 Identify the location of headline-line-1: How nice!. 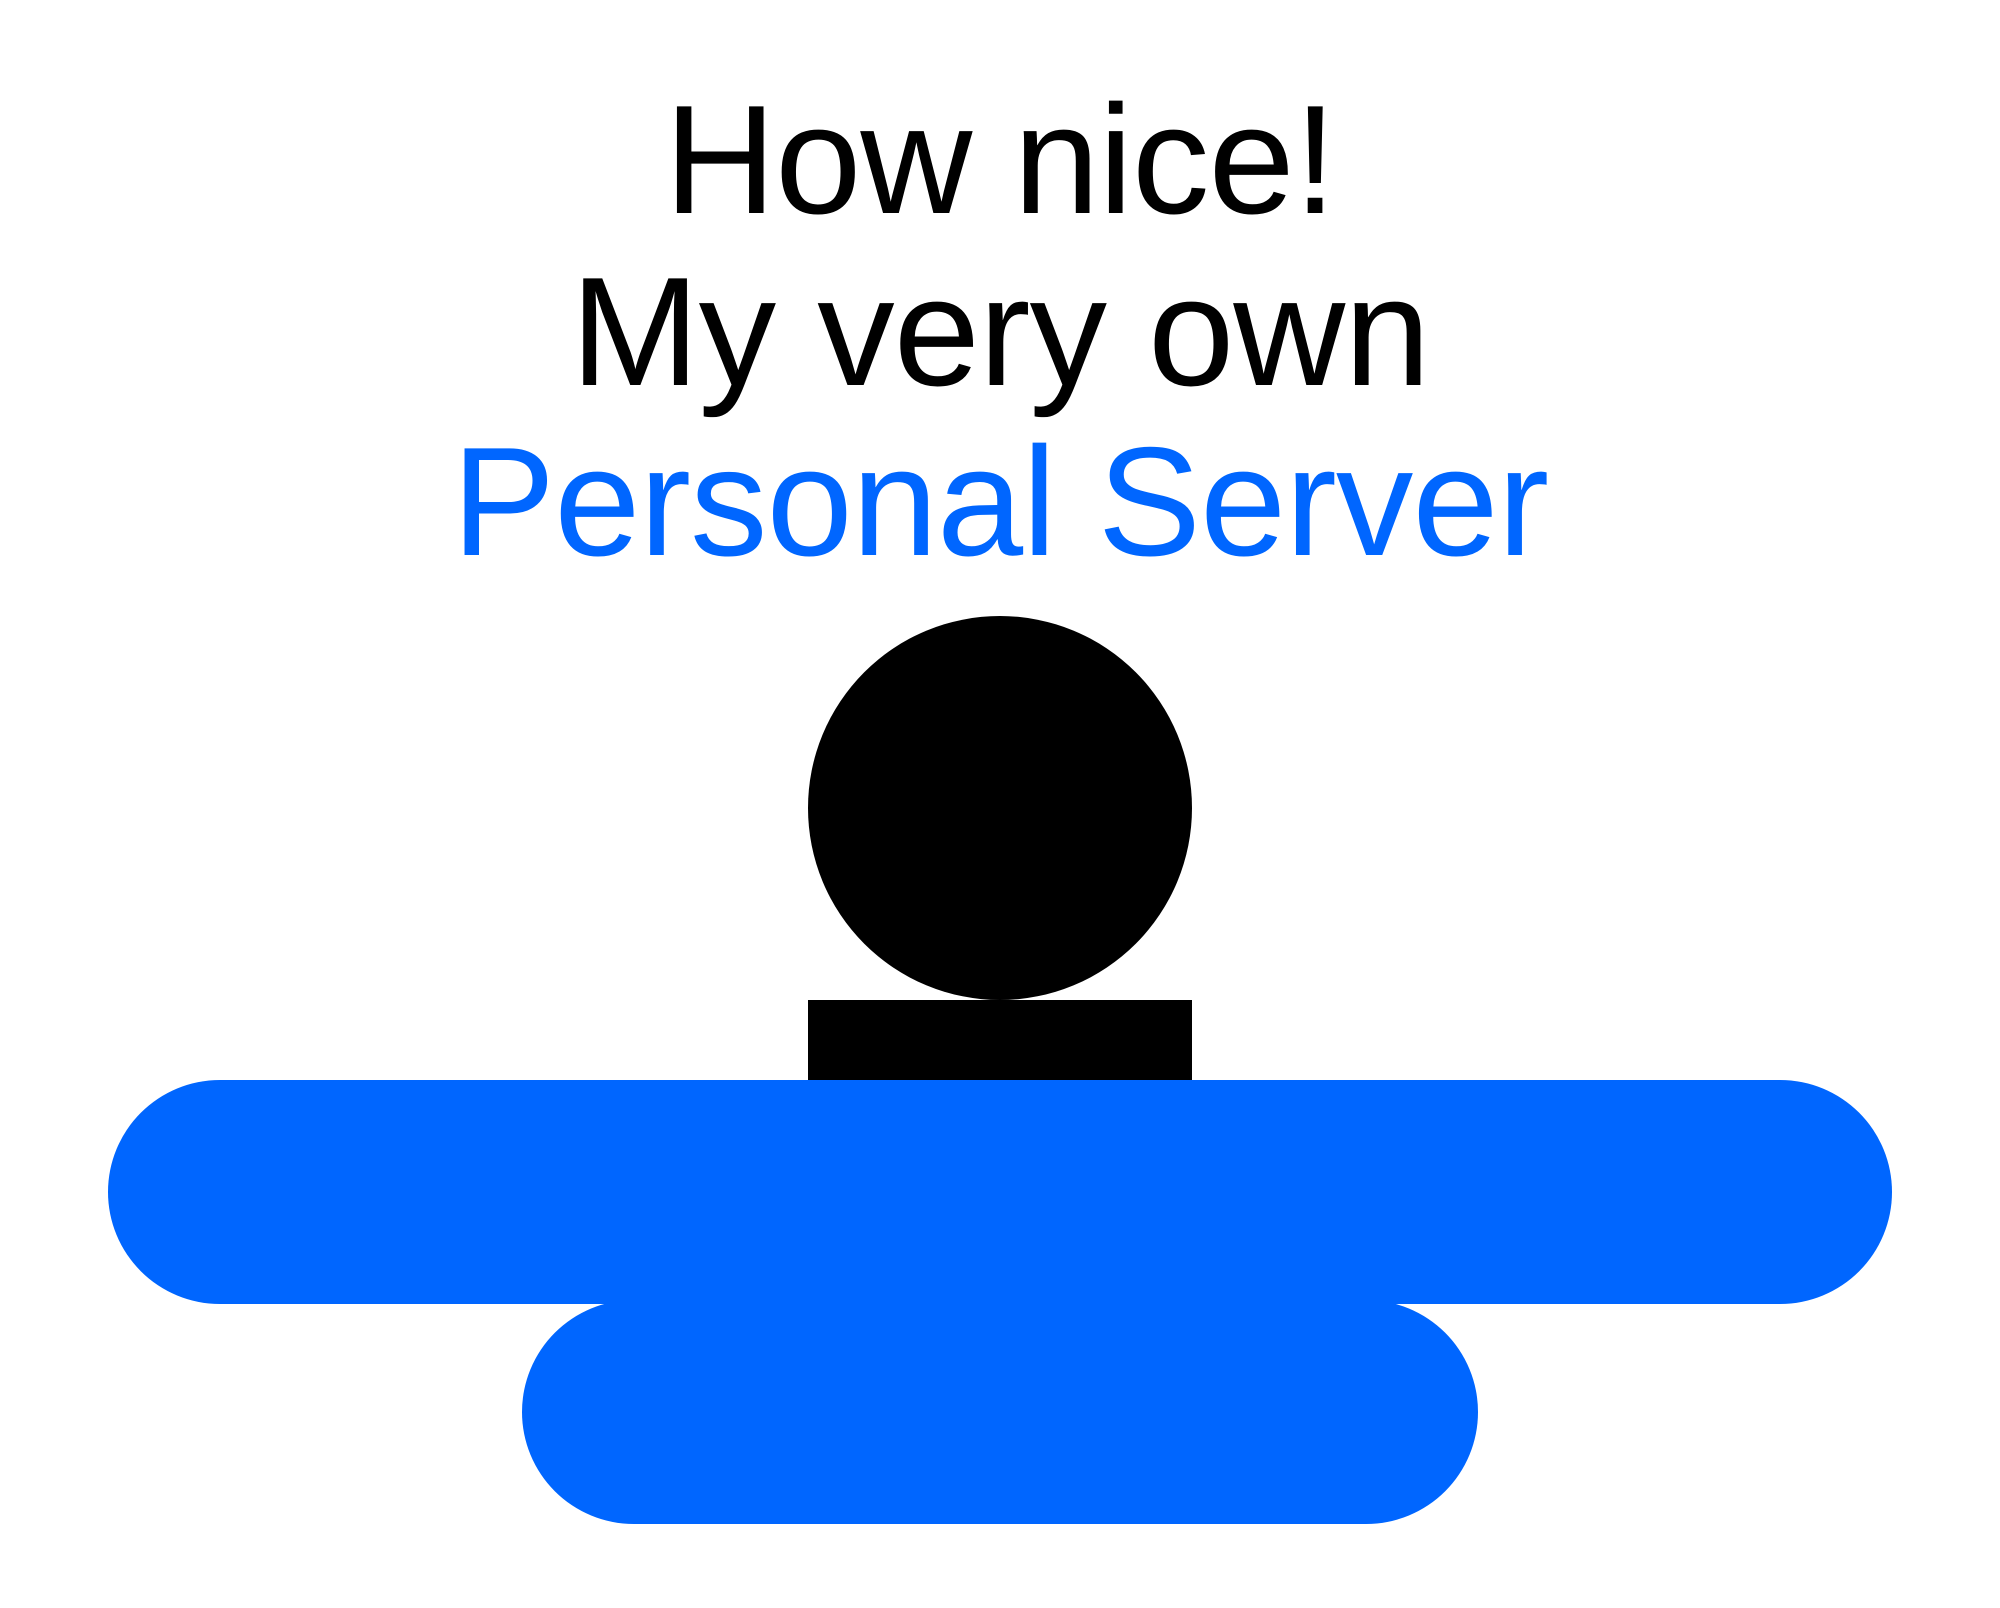
(1000, 159).